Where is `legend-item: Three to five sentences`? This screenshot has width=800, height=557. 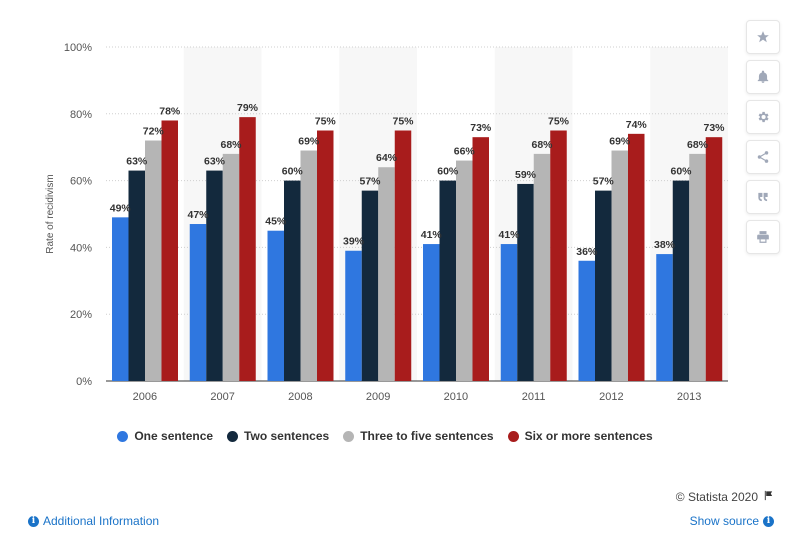
legend-item: Three to five sentences is located at coordinates (418, 436).